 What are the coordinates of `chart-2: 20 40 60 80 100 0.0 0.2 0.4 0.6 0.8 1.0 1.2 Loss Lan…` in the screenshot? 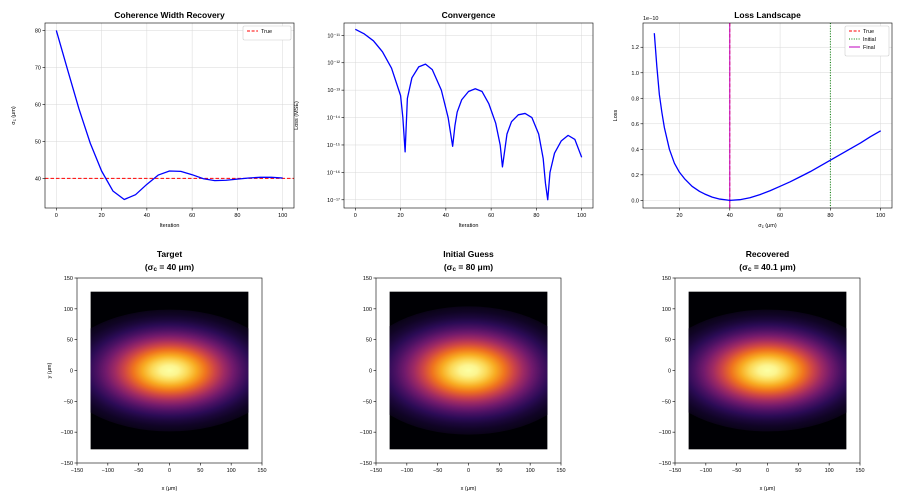 It's located at (753, 119).